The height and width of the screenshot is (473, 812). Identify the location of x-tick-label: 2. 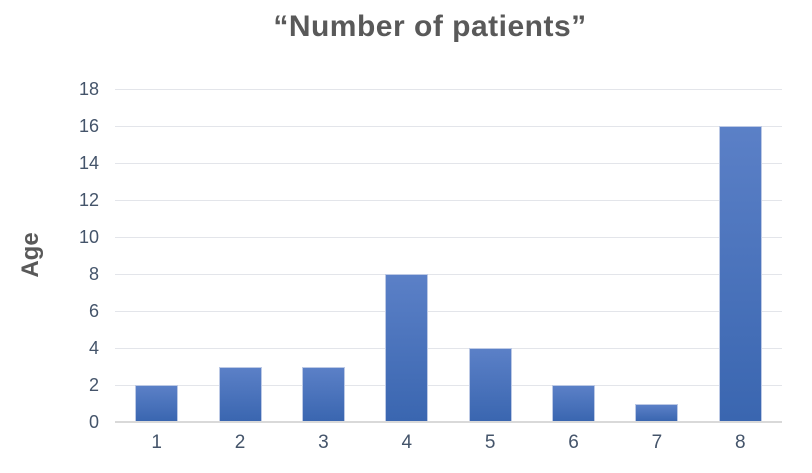
(240, 442).